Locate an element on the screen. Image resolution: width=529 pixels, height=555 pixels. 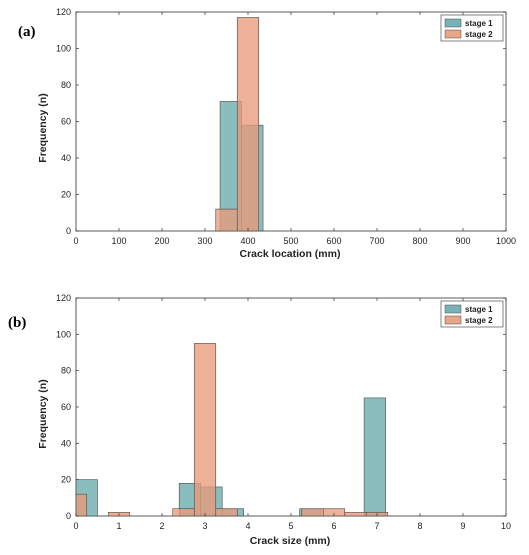
x-tick-label: 800 is located at coordinates (419, 241).